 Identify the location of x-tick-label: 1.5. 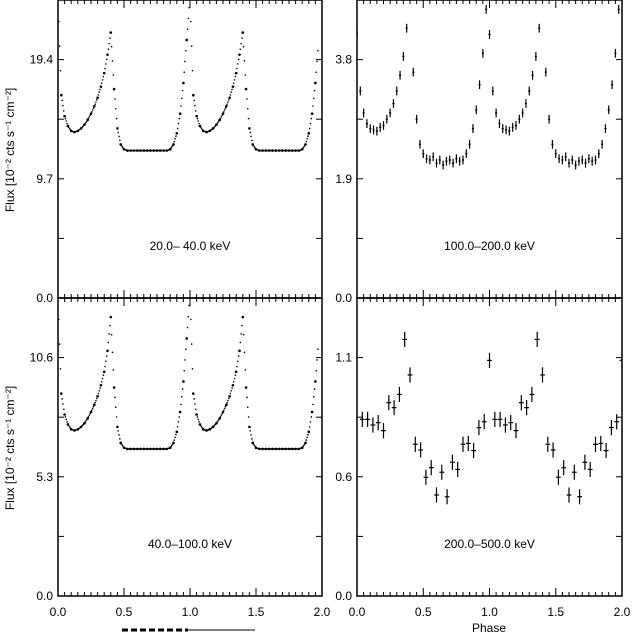
(555, 612).